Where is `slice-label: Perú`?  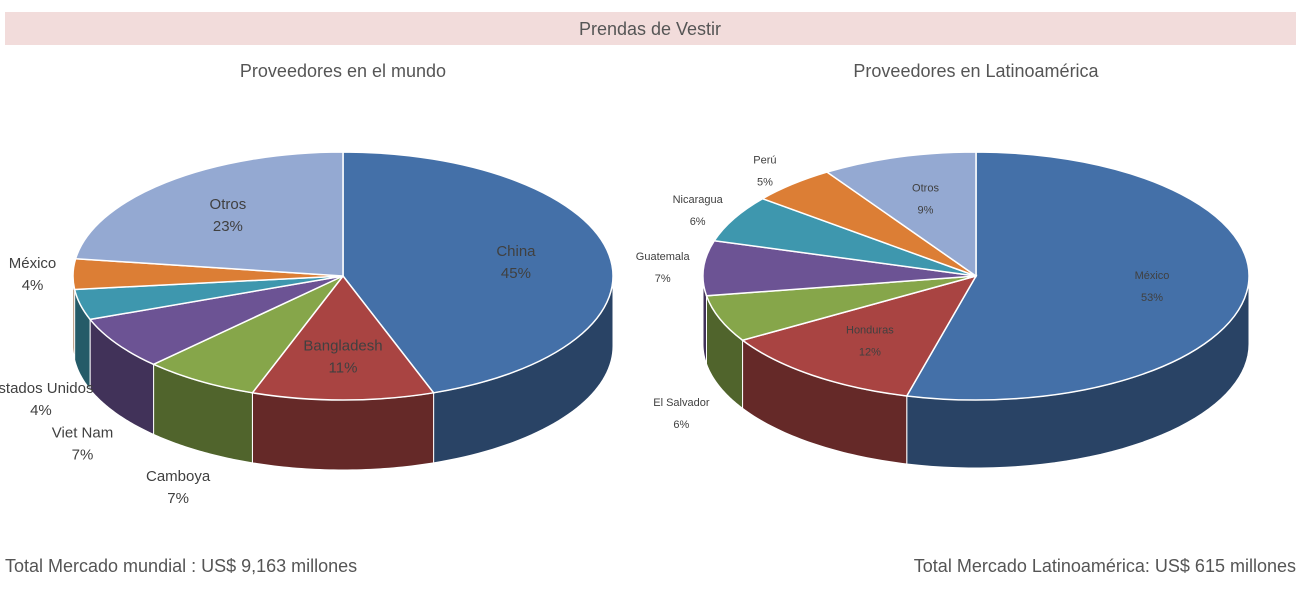
slice-label: Perú is located at coordinates (764, 160).